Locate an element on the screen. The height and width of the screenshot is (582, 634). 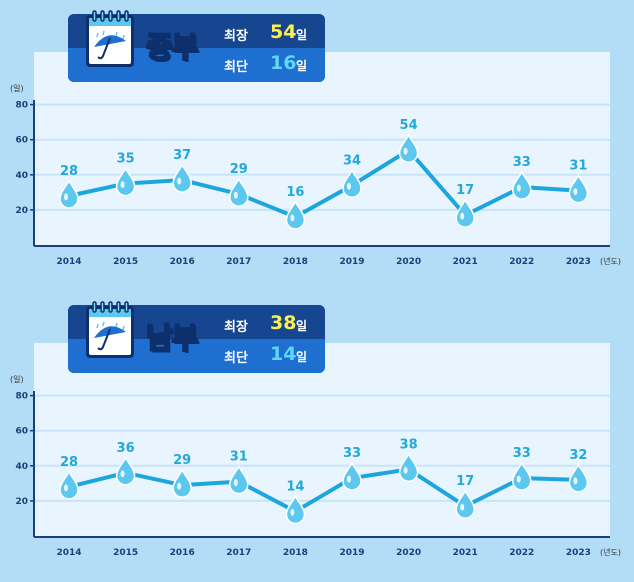
region-name: 중부 is located at coordinates (172, 47).